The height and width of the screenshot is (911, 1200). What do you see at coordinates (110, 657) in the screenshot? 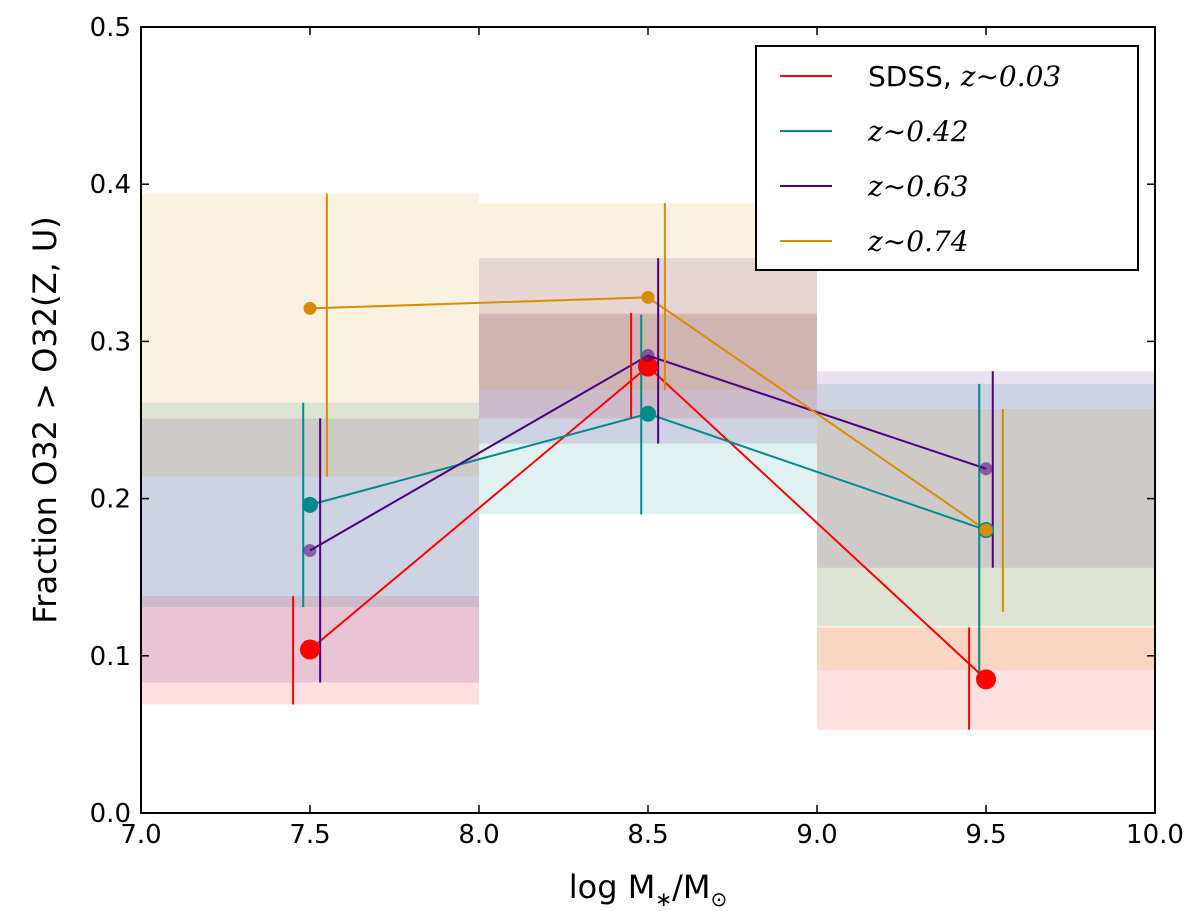
I see `y-tick-label-1: 0.1` at bounding box center [110, 657].